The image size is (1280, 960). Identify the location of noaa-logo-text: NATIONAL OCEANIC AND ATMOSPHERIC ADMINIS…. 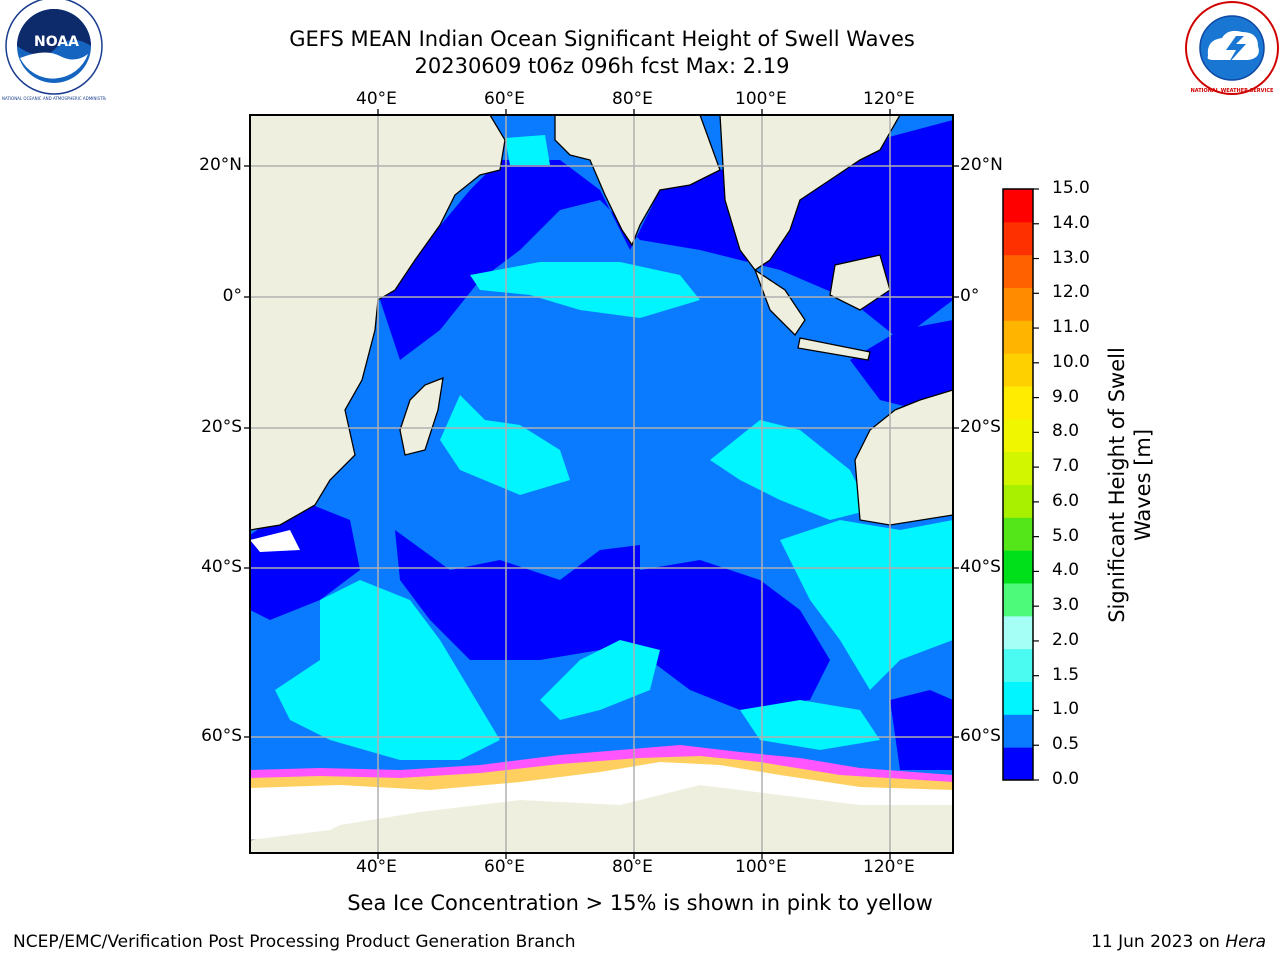
(54, 98).